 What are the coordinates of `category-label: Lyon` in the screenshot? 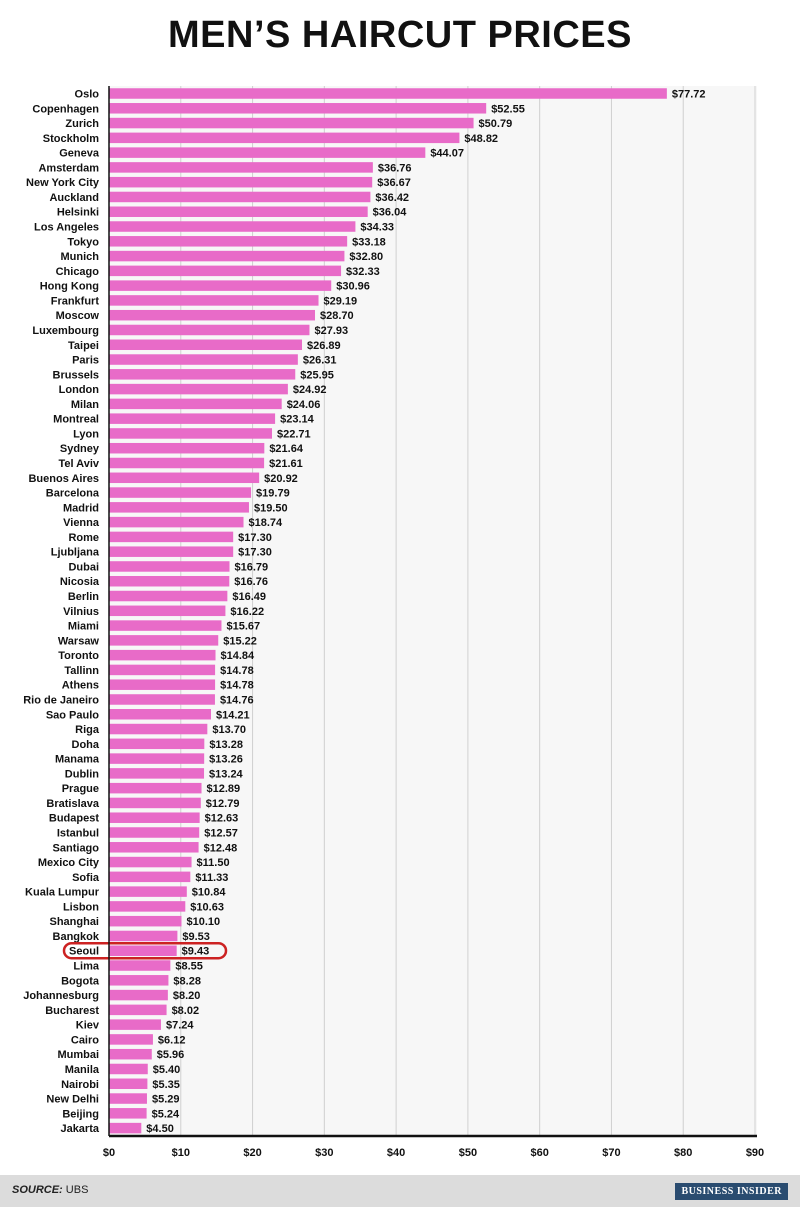 It's located at (86, 434).